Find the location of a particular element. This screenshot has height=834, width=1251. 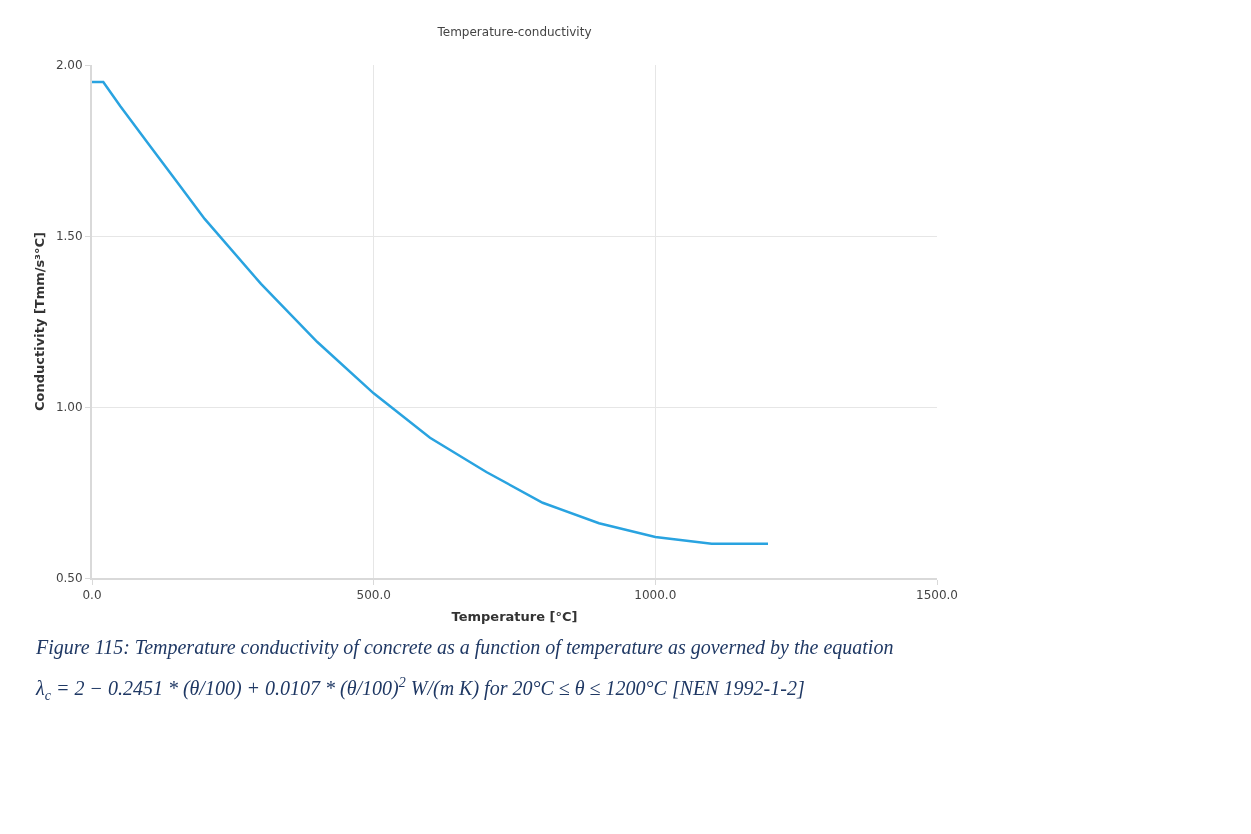

x-tick-label: 500.0 is located at coordinates (373, 595).